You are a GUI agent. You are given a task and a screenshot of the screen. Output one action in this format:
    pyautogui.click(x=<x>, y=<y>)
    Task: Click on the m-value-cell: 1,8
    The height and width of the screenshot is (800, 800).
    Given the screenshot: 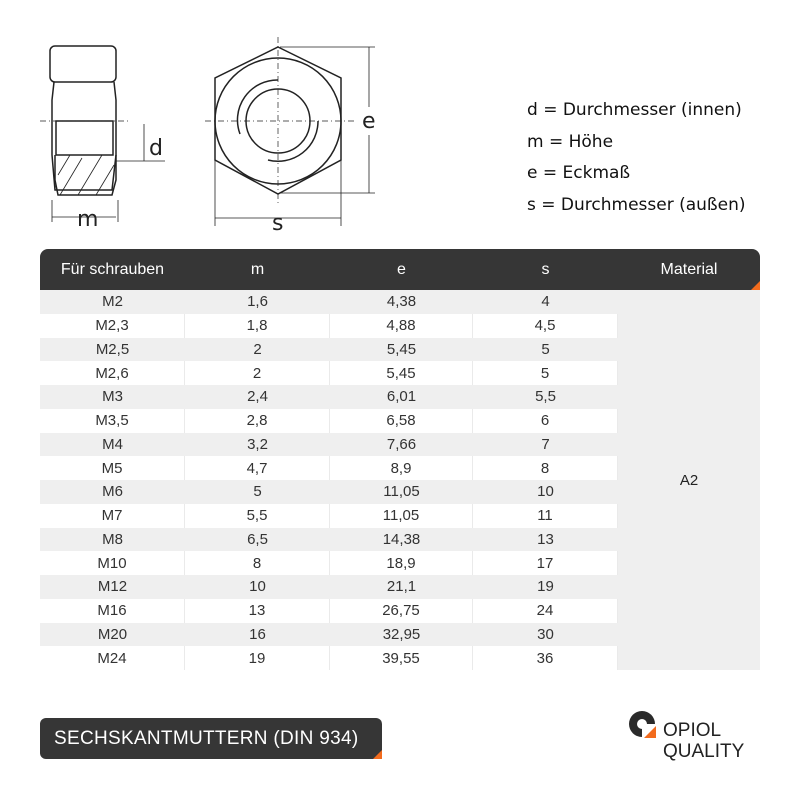 What is the action you would take?
    pyautogui.click(x=257, y=325)
    